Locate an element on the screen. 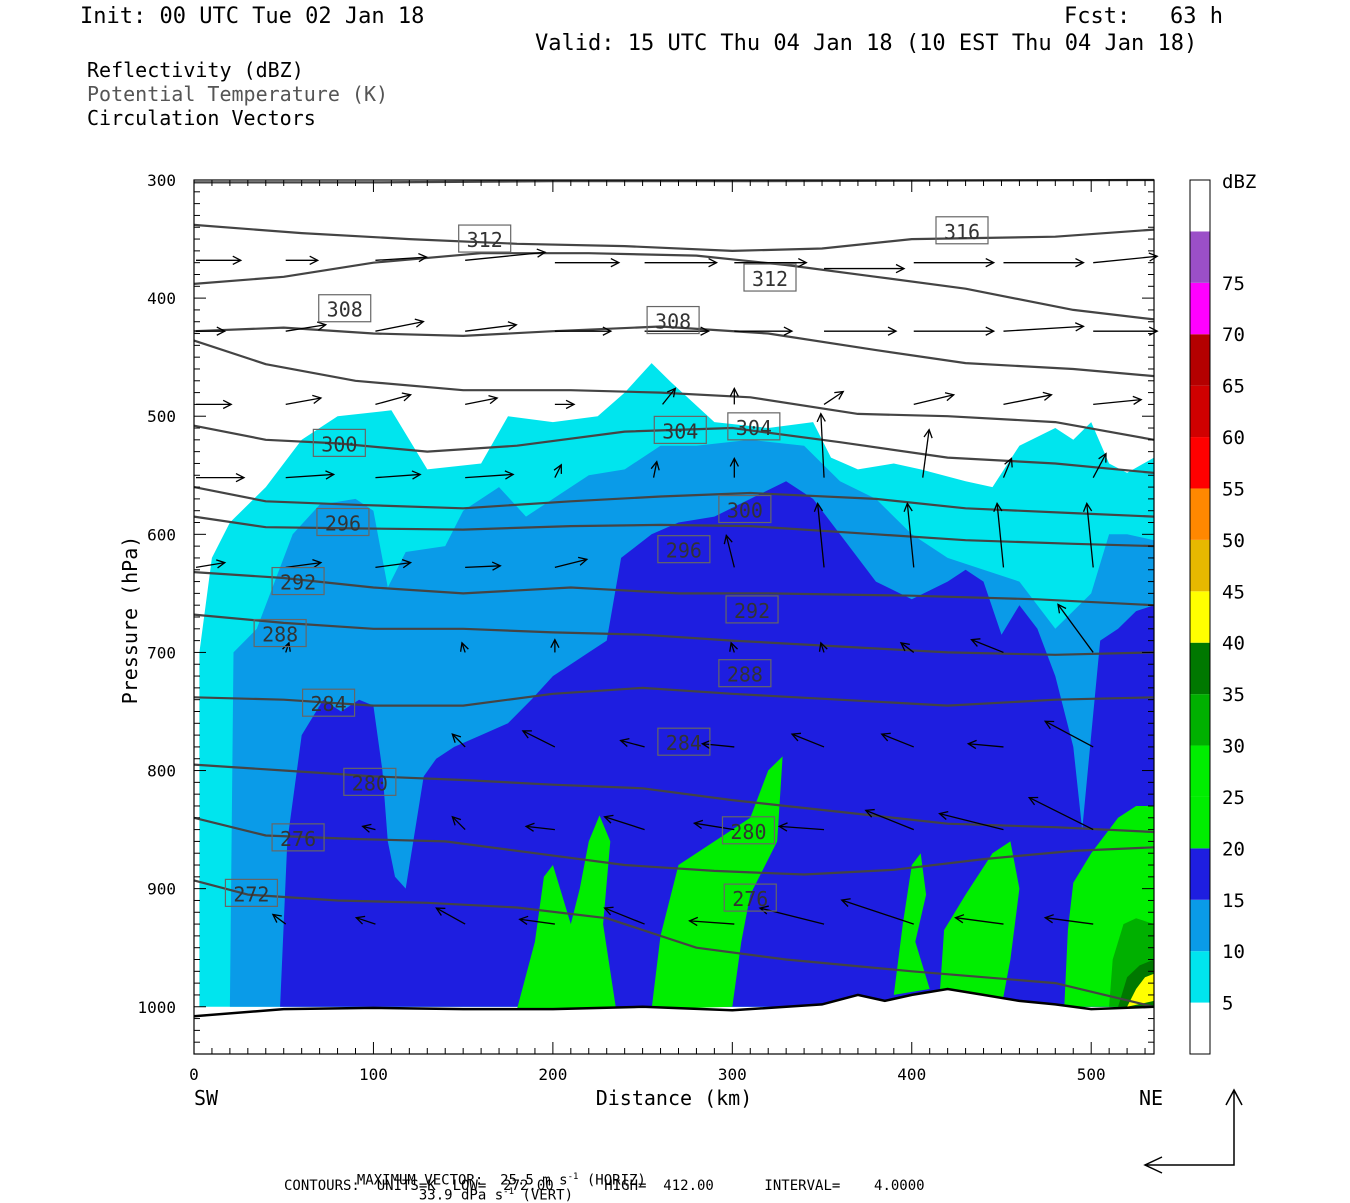 The width and height of the screenshot is (1350, 1203). x-tick-label: 100 is located at coordinates (373, 1074).